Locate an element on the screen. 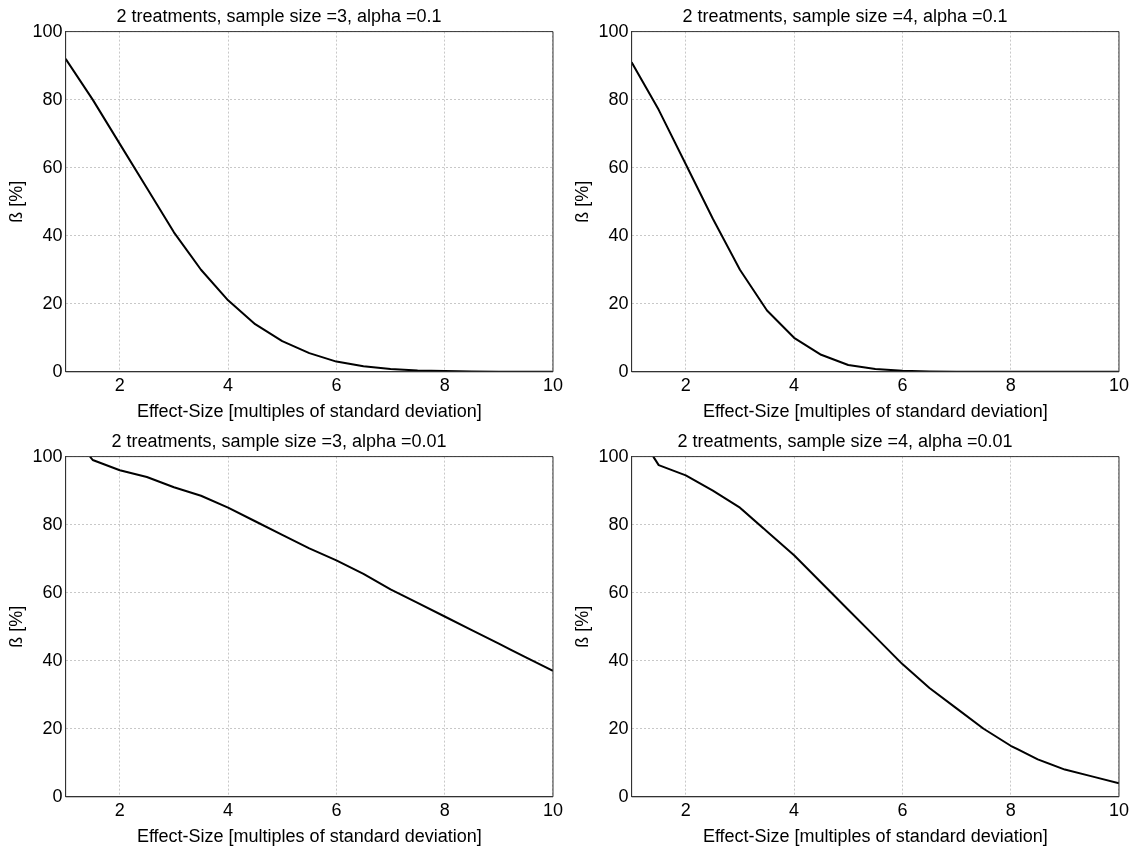 This screenshot has width=1132, height=850. chart-title: 2 treatments, sample size =3, alpha =0.1 is located at coordinates (279, 15).